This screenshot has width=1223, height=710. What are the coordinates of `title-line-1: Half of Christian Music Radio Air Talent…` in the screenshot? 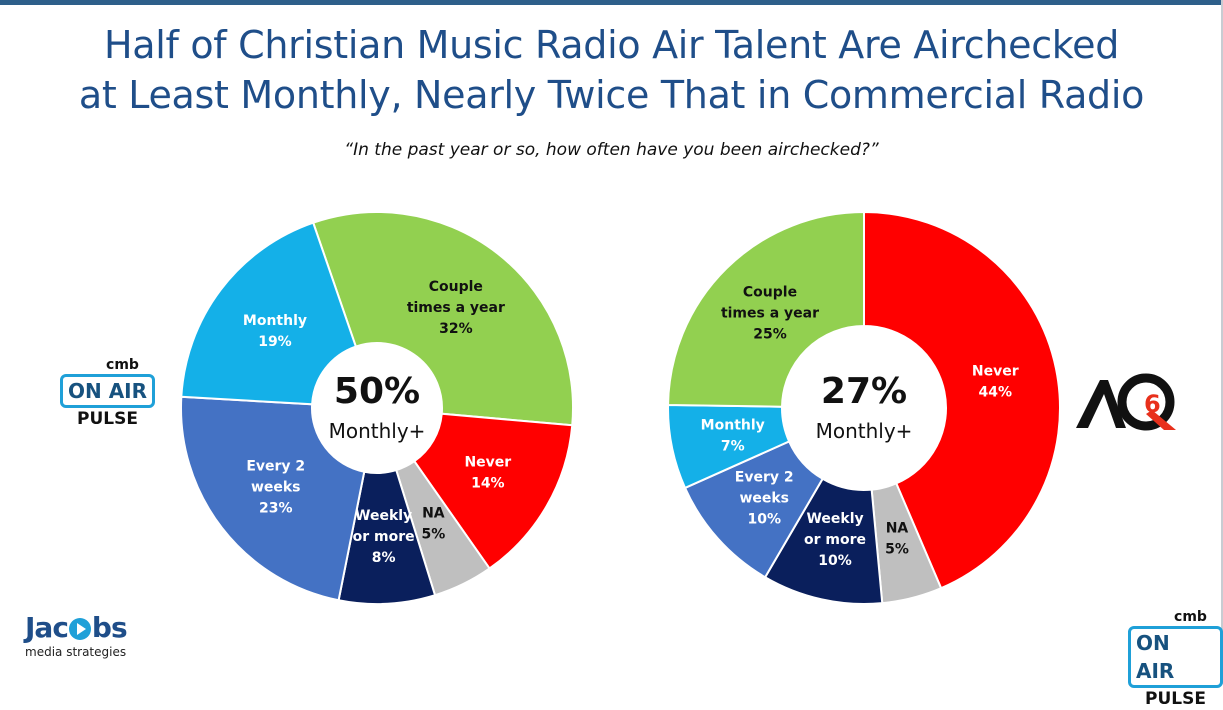 It's located at (611, 45).